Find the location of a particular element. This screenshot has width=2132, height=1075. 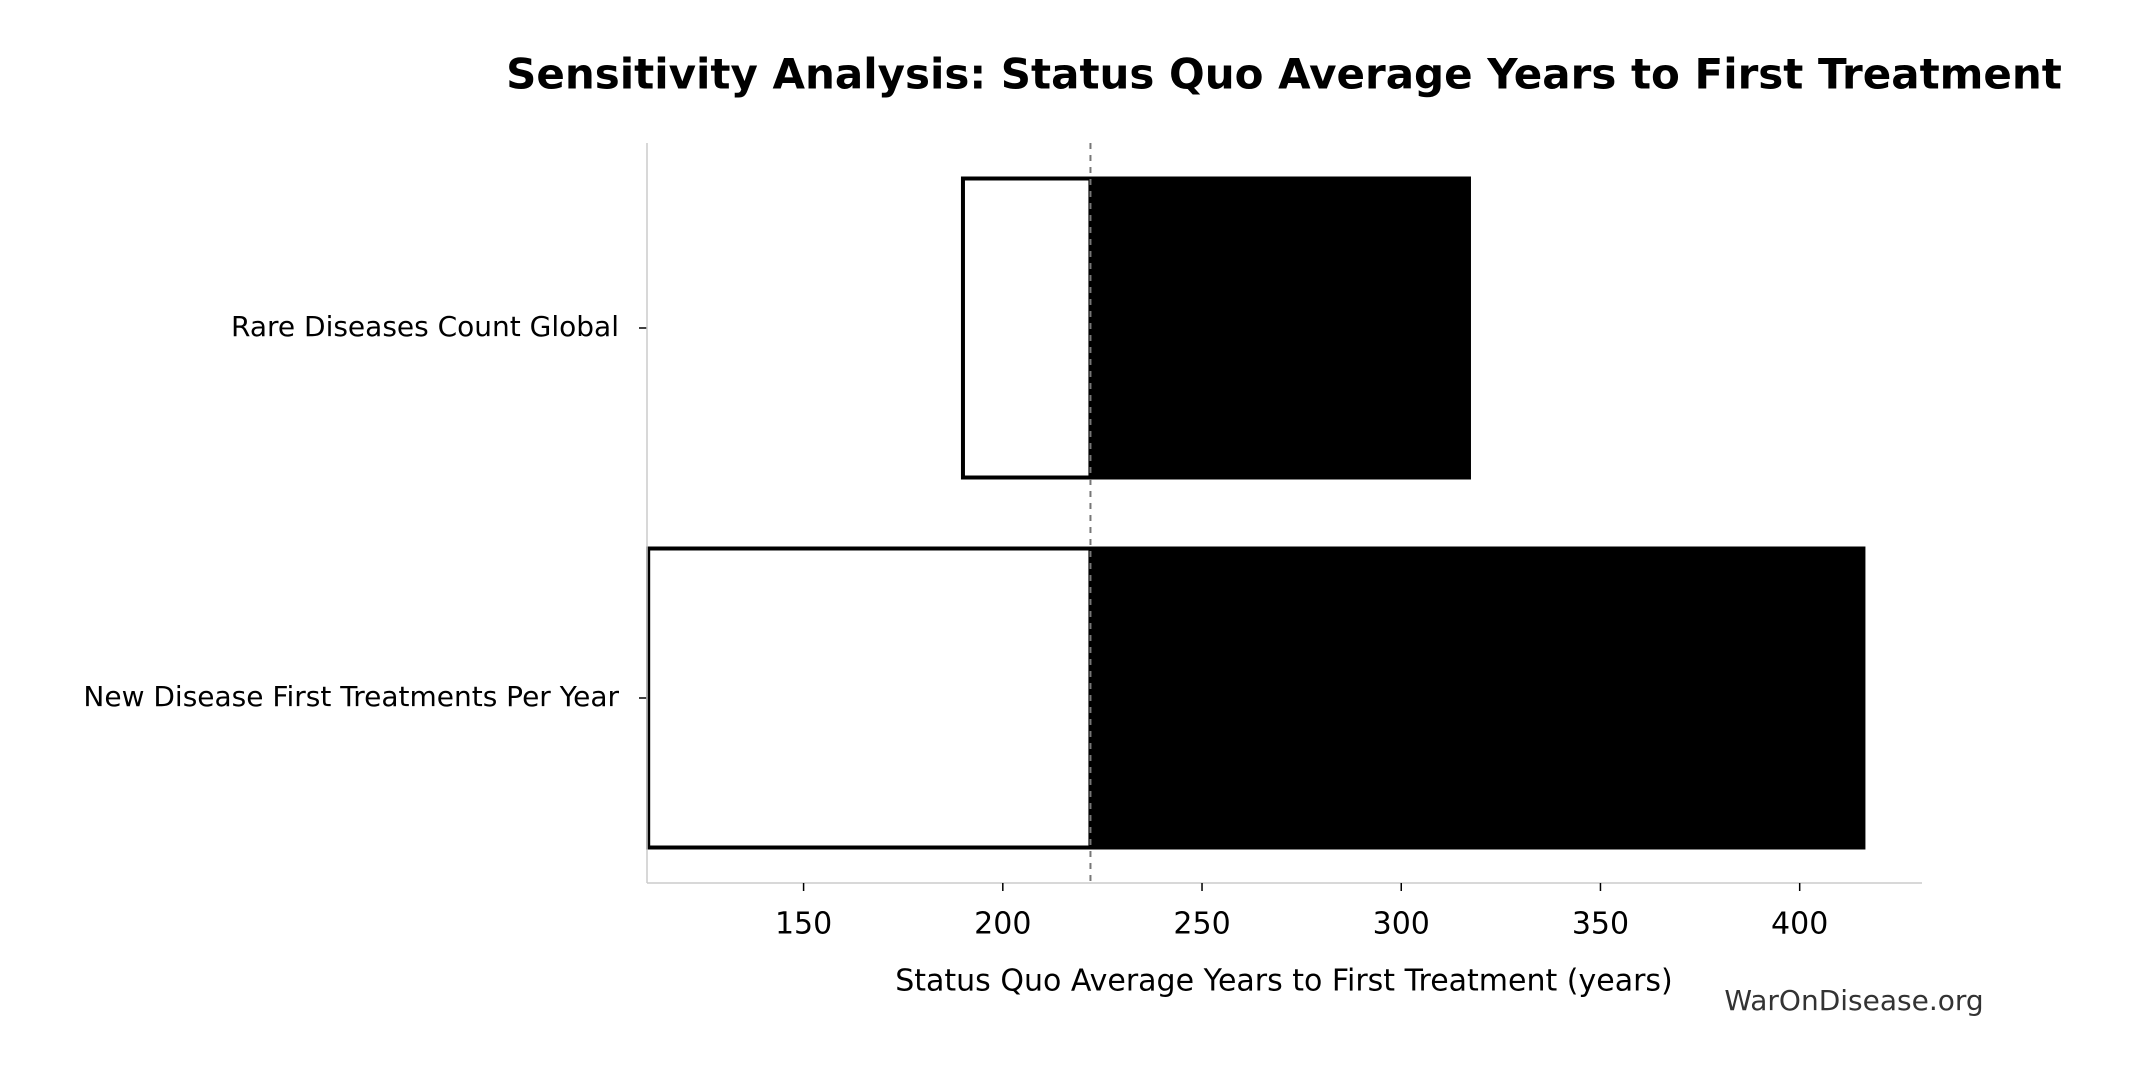

x-tick-label: 400 is located at coordinates (1799, 924).